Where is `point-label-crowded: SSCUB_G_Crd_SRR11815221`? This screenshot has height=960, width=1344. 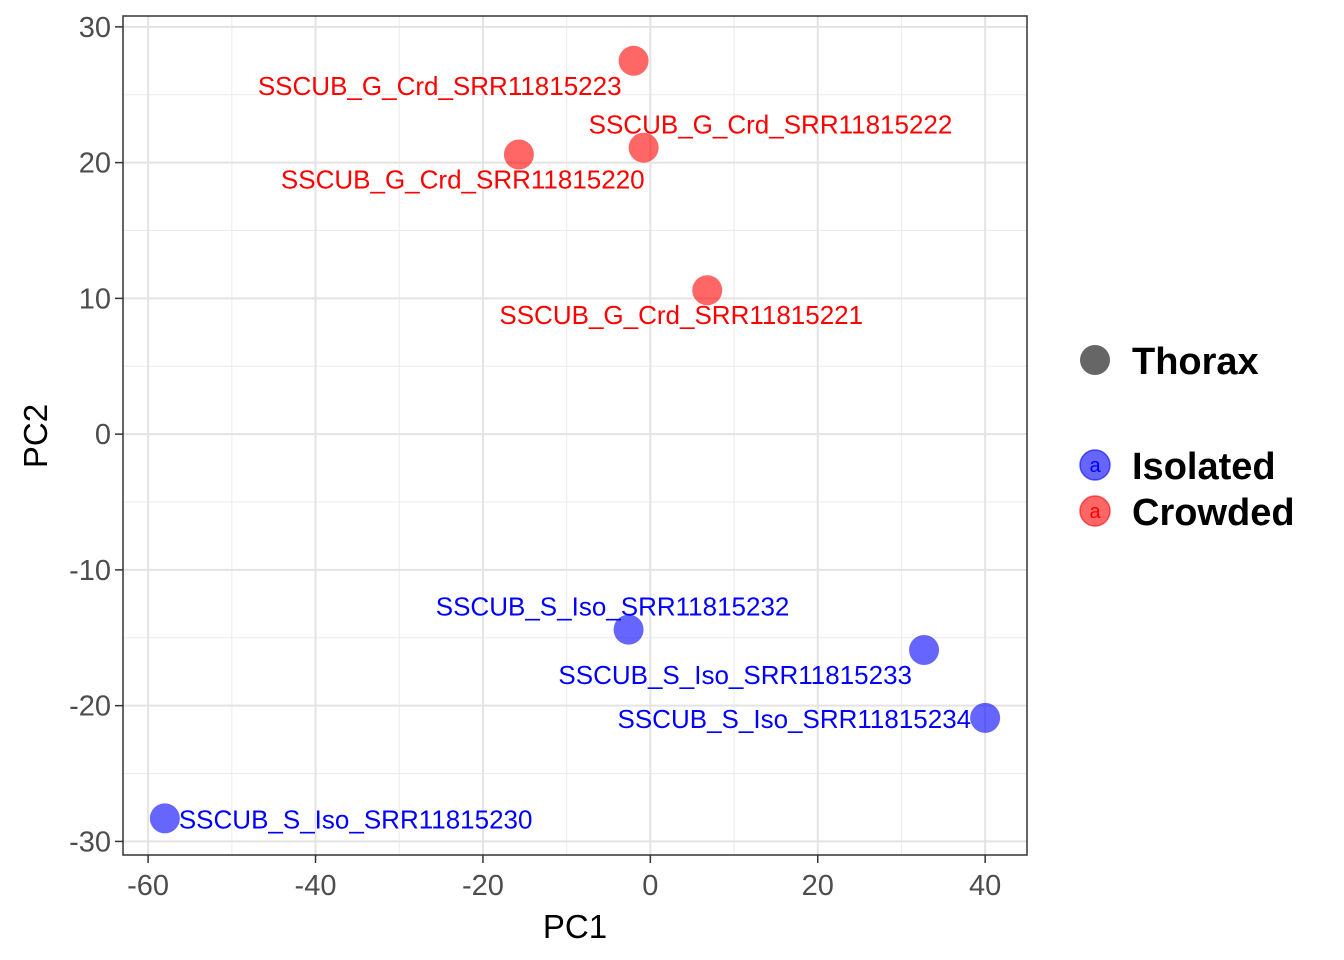 point-label-crowded: SSCUB_G_Crd_SRR11815221 is located at coordinates (681, 315).